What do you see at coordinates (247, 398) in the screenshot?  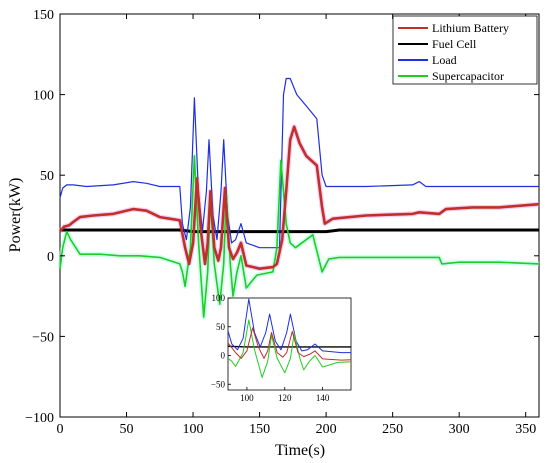 I see `inset-x-tick-label: 100` at bounding box center [247, 398].